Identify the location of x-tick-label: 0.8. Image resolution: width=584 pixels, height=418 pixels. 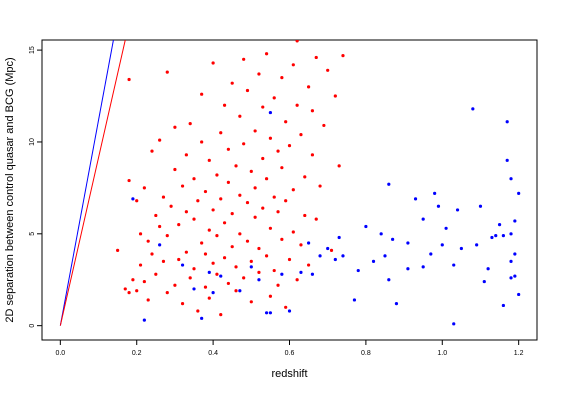
(366, 353).